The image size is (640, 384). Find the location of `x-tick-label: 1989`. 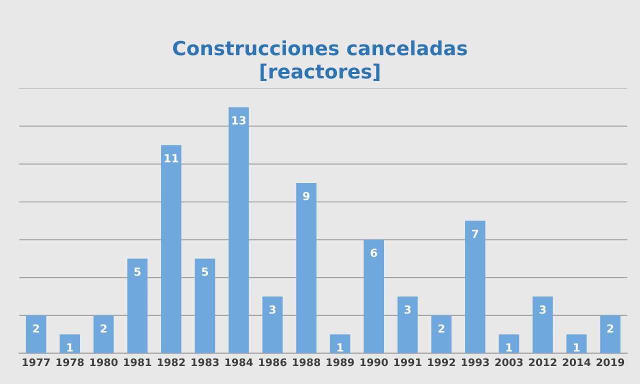

x-tick-label: 1989 is located at coordinates (340, 362).